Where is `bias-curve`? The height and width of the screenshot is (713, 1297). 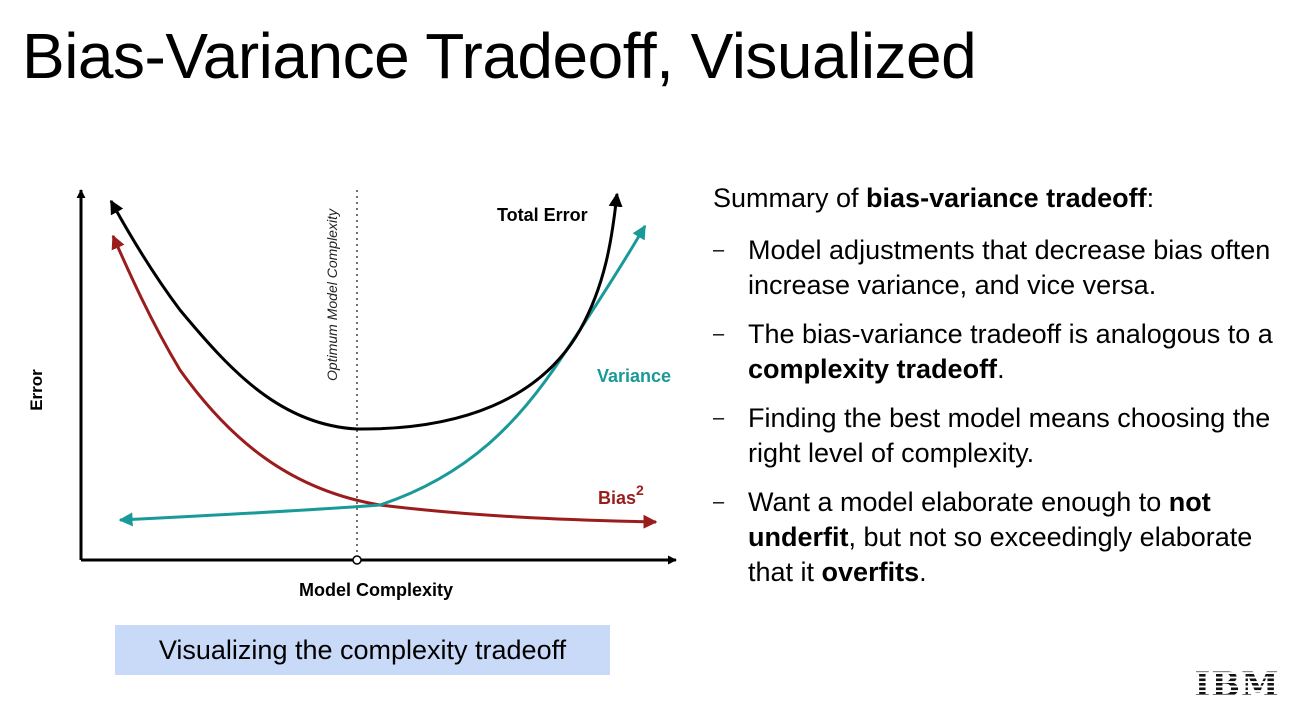
bias-curve is located at coordinates (246, 370).